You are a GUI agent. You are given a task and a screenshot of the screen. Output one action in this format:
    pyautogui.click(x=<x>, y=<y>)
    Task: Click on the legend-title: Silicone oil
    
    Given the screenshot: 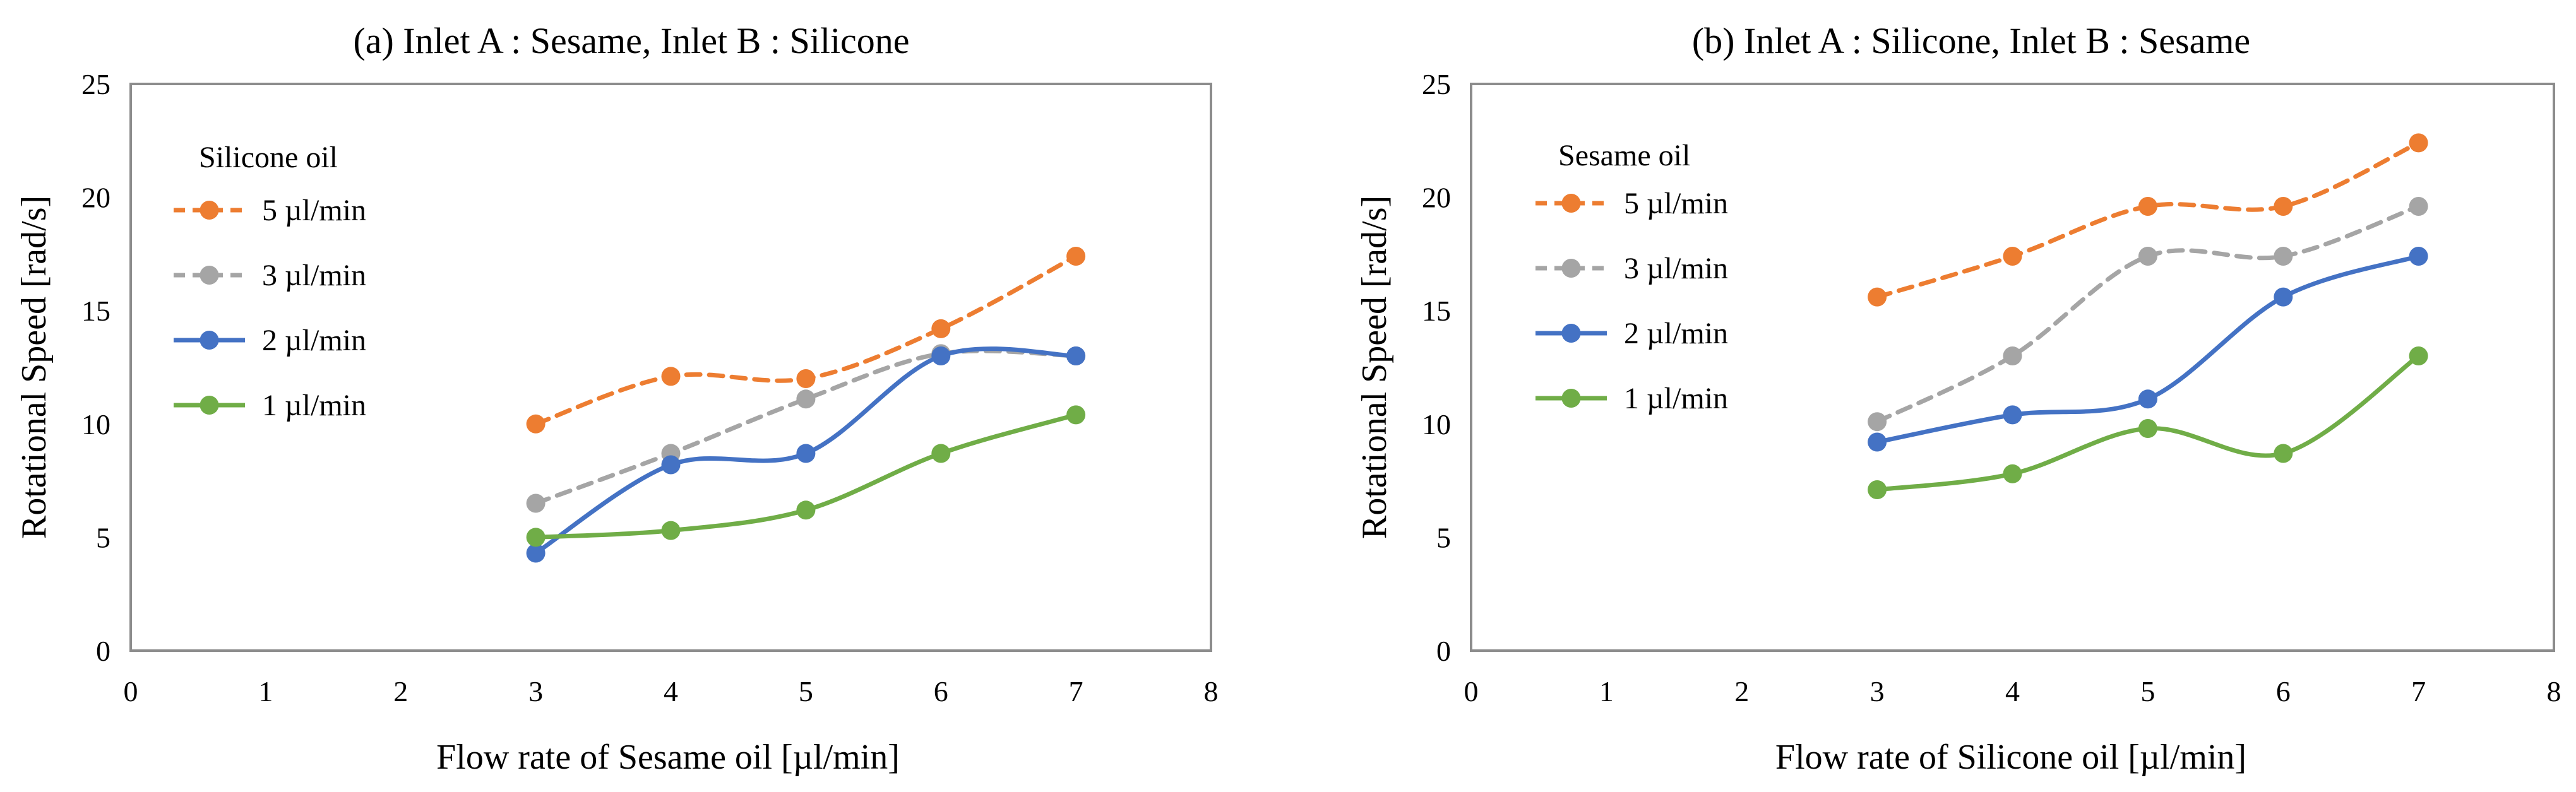 What is the action you would take?
    pyautogui.click(x=268, y=157)
    